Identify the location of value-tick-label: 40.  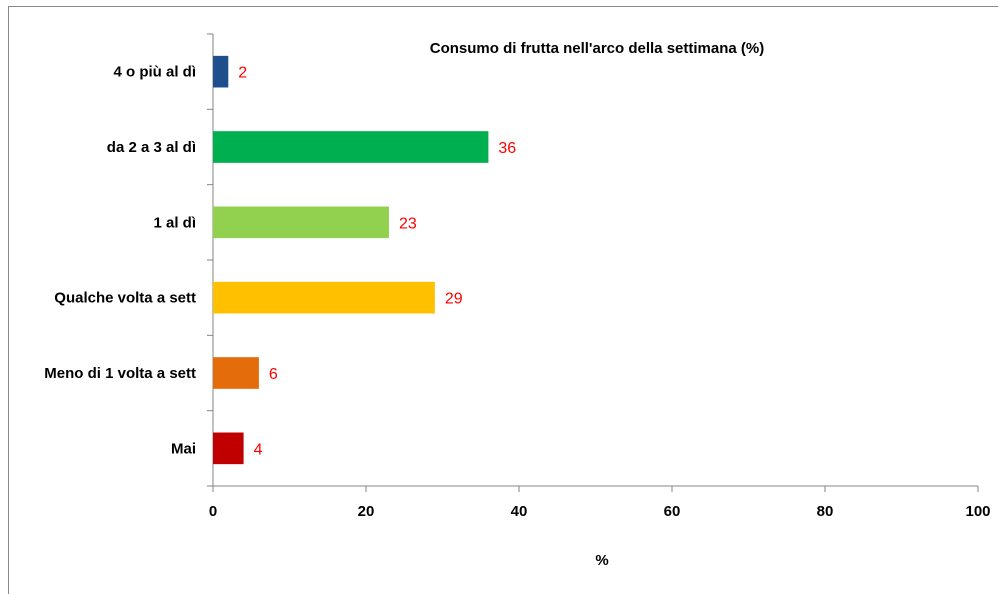
(519, 511).